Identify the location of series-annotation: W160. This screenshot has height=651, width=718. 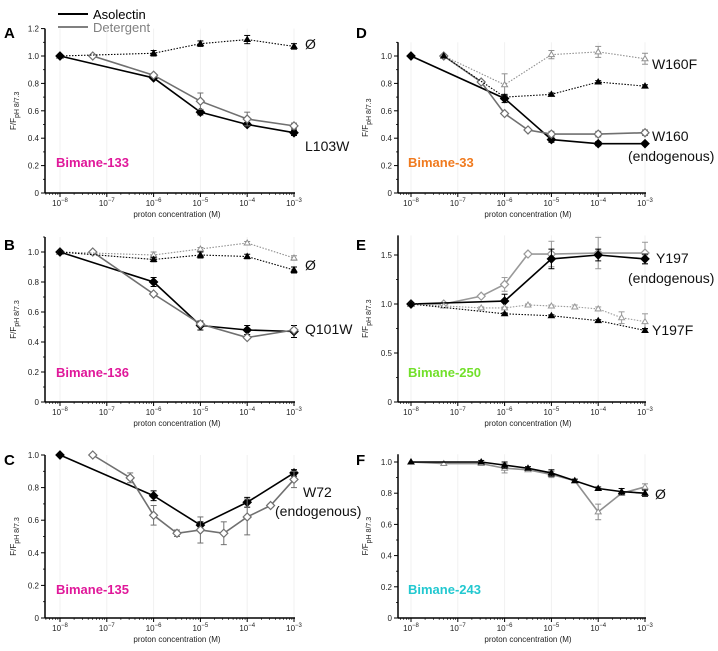
(670, 136).